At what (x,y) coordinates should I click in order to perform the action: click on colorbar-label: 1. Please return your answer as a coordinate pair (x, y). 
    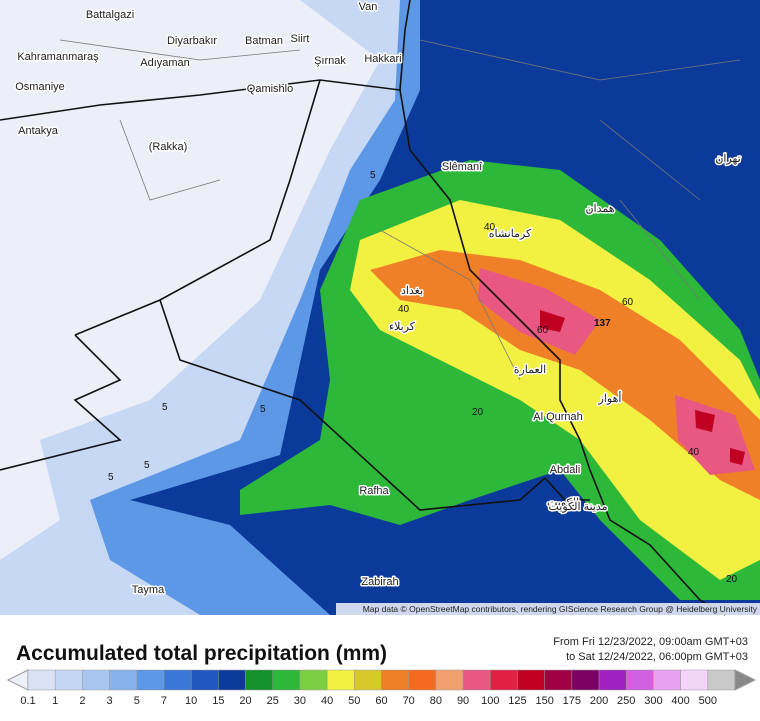
    Looking at the image, I should click on (55, 701).